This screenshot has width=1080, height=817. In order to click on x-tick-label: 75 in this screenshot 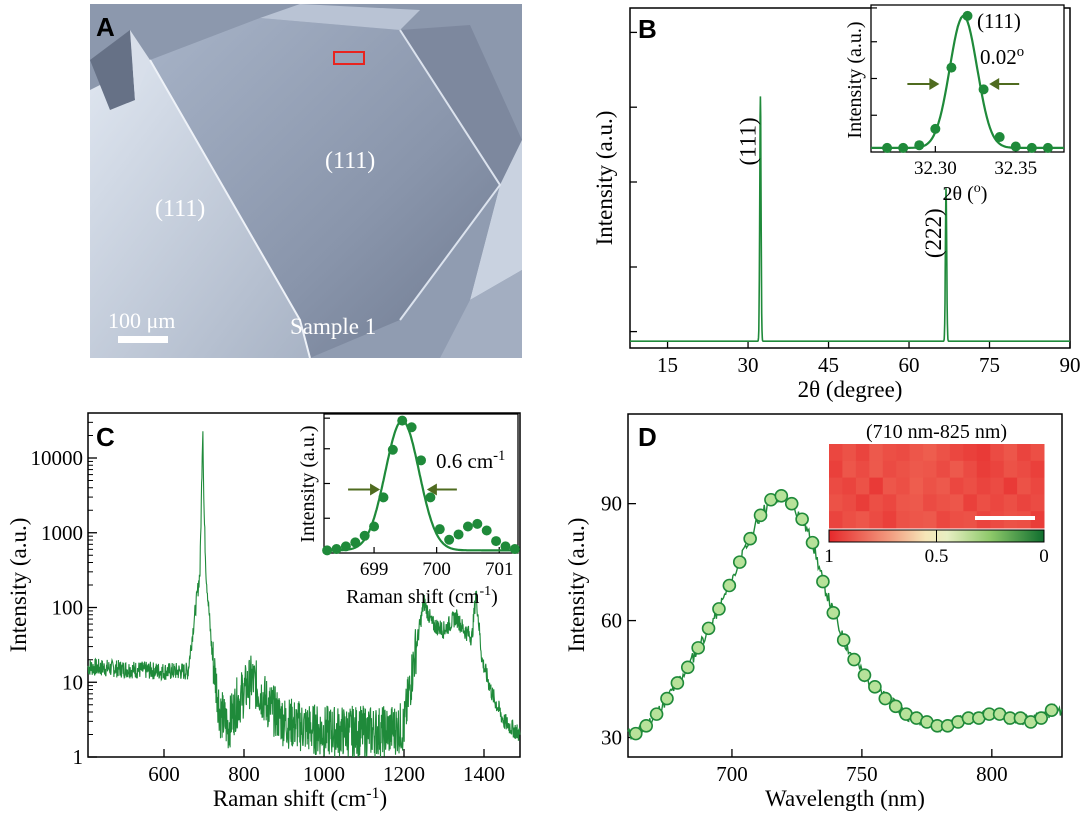, I will do `click(989, 365)`.